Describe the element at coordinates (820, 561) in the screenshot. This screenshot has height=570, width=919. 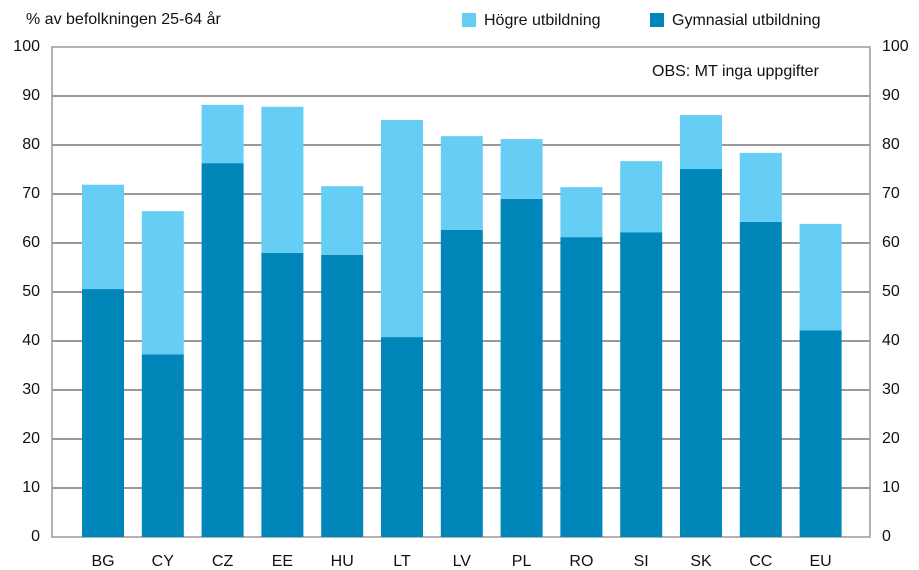
I see `x-tick-label: EU` at that location.